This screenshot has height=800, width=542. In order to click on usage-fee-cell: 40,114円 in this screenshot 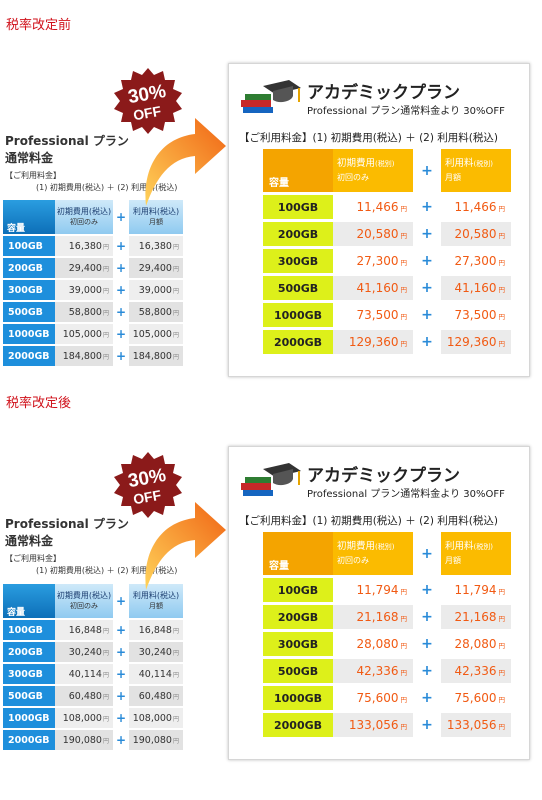, I will do `click(156, 674)`.